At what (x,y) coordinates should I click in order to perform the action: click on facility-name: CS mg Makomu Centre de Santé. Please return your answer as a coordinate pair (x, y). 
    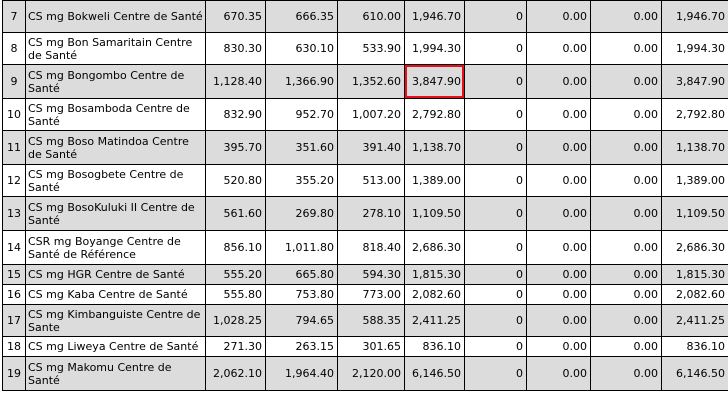
    Looking at the image, I should click on (115, 373).